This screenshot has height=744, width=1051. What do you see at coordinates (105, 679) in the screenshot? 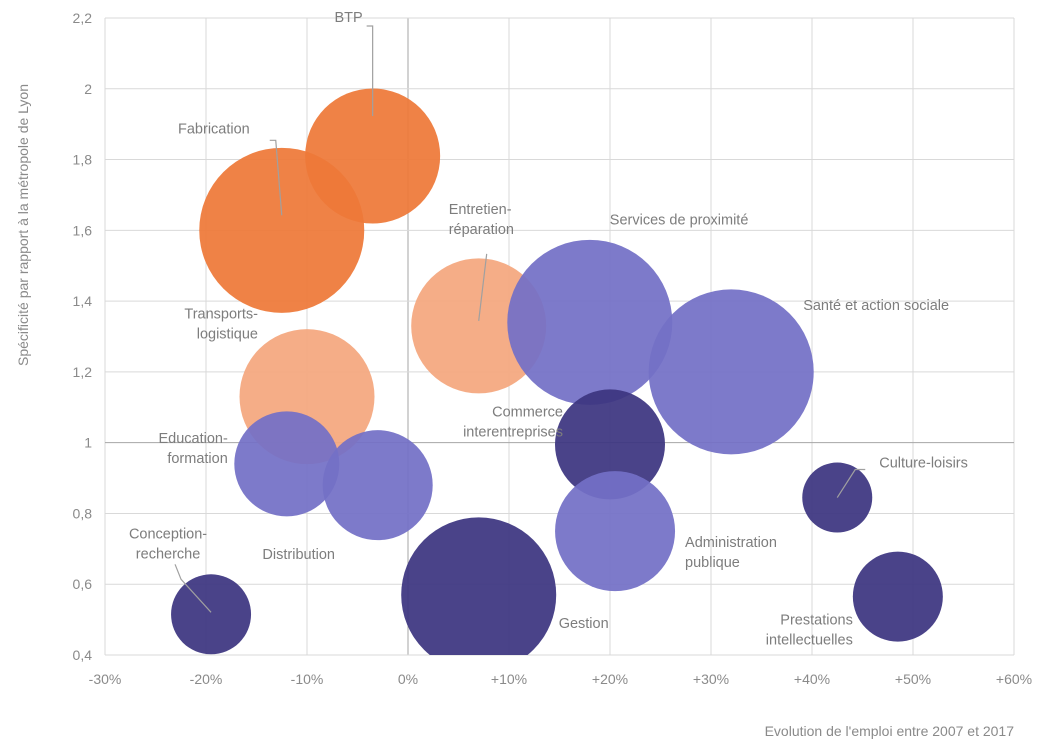
I see `x-tick-label: -30%` at bounding box center [105, 679].